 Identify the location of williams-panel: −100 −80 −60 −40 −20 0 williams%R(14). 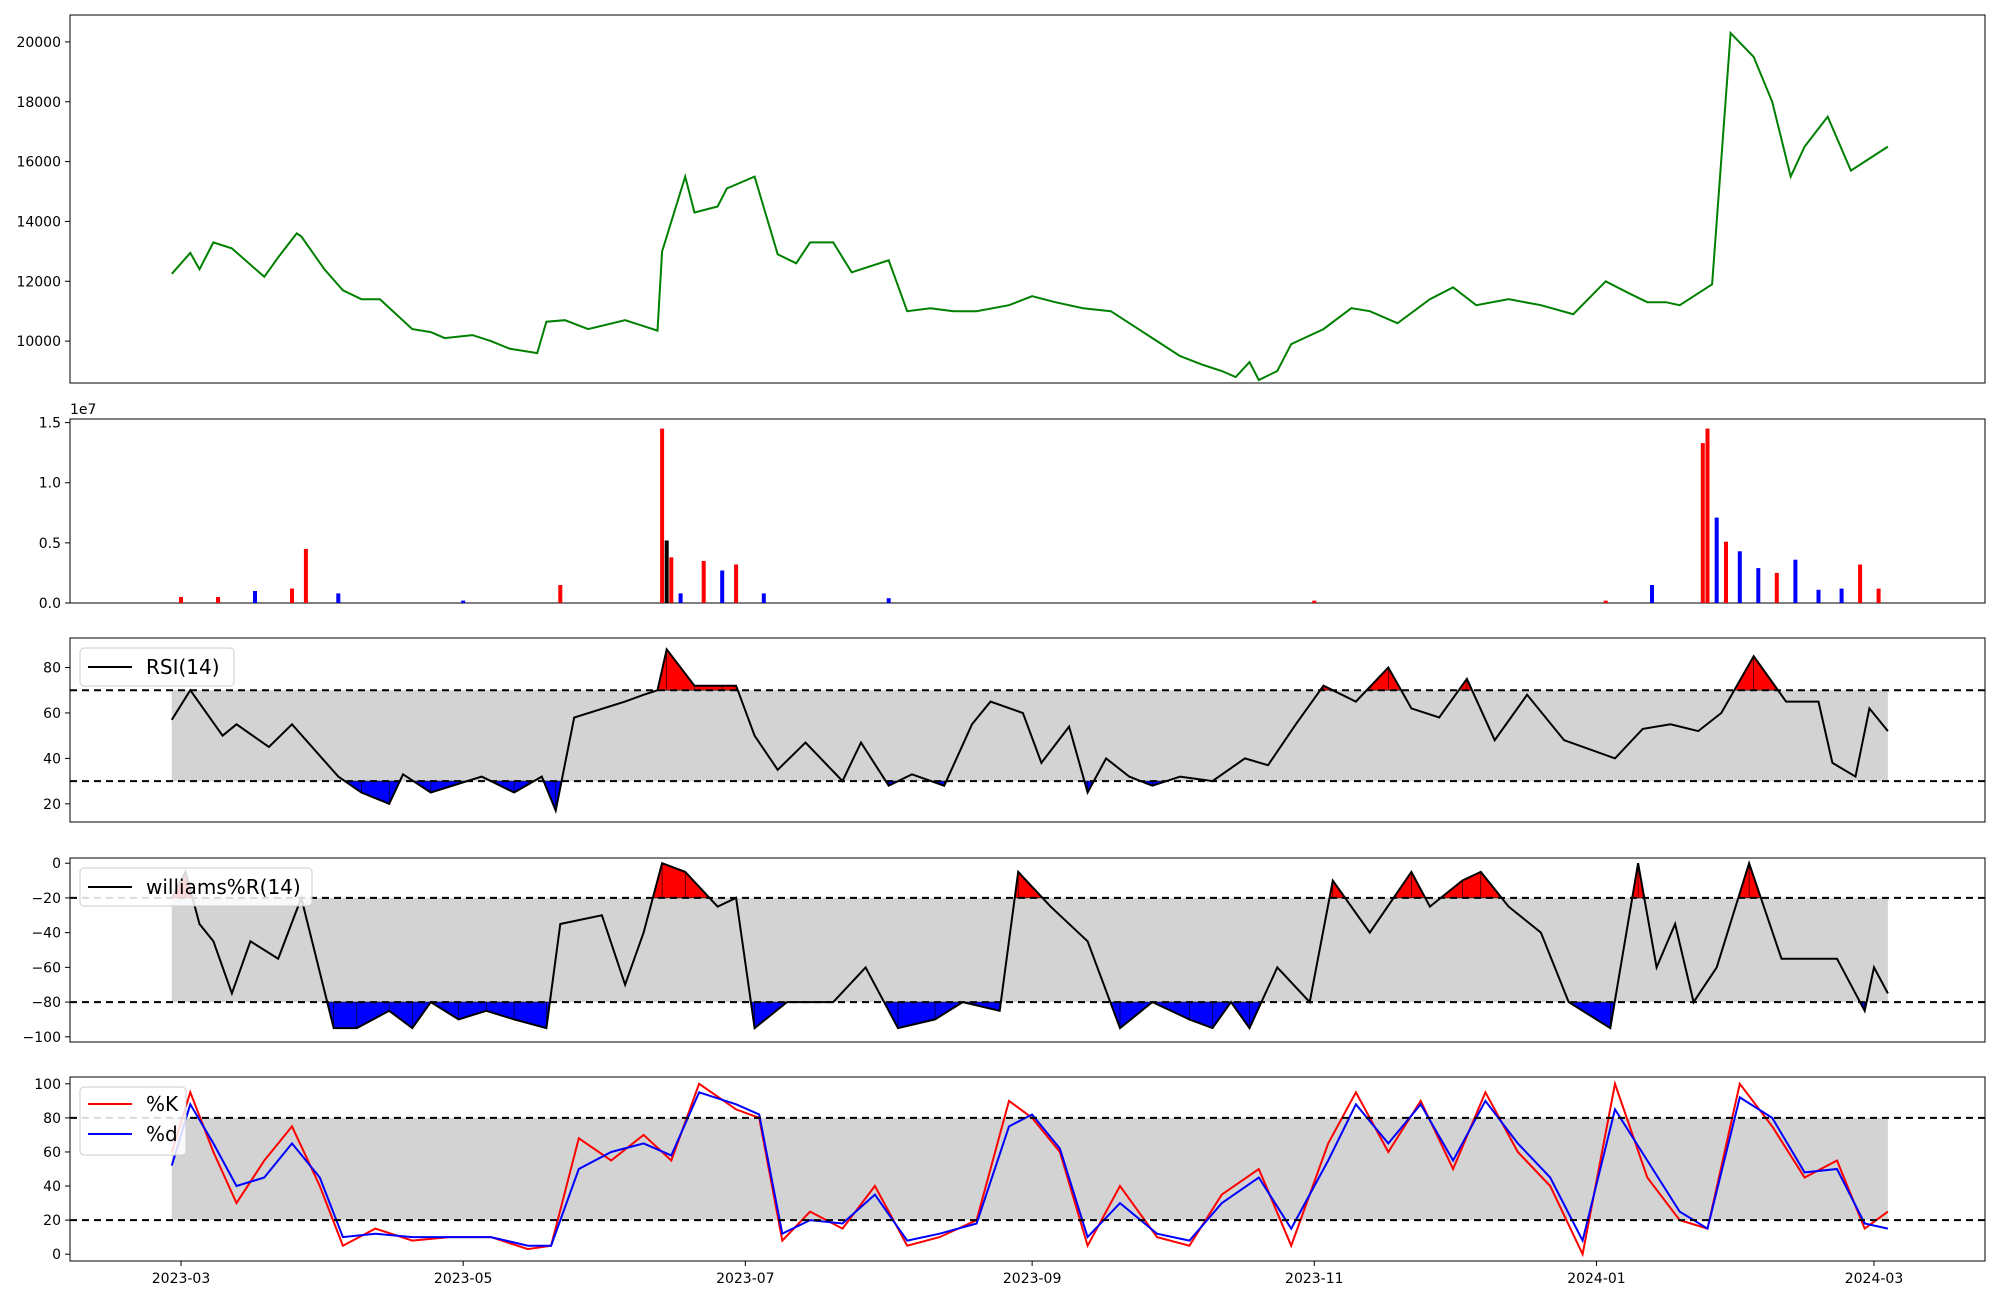
(1004, 951).